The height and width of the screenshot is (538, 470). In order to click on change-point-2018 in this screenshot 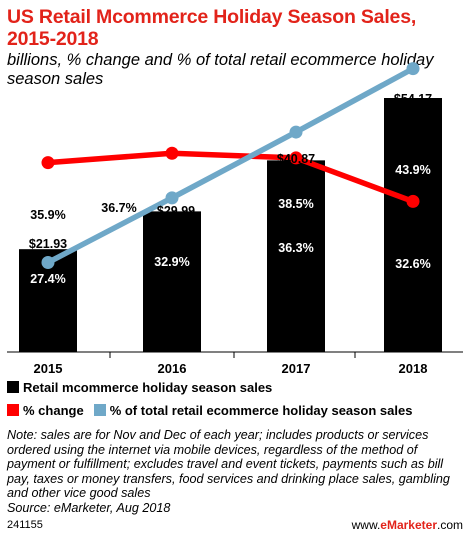, I will do `click(413, 201)`.